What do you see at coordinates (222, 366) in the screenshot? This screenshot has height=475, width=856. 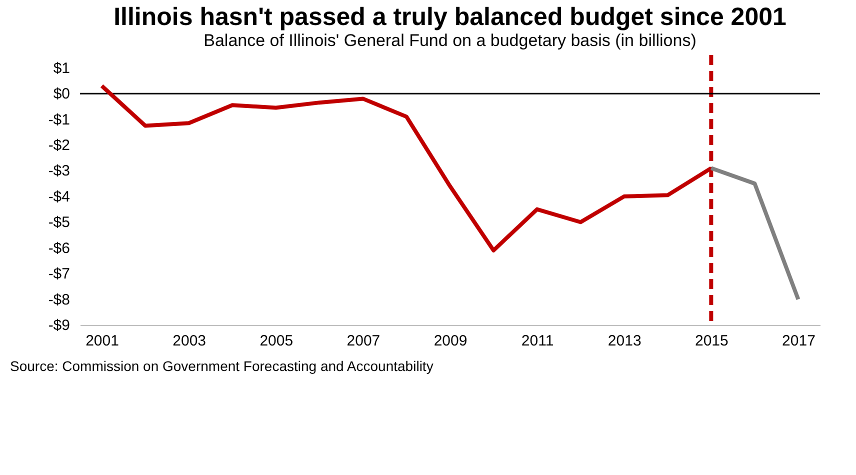 I see `source-note: Source: Commission on Government Forecasting and Accountability` at bounding box center [222, 366].